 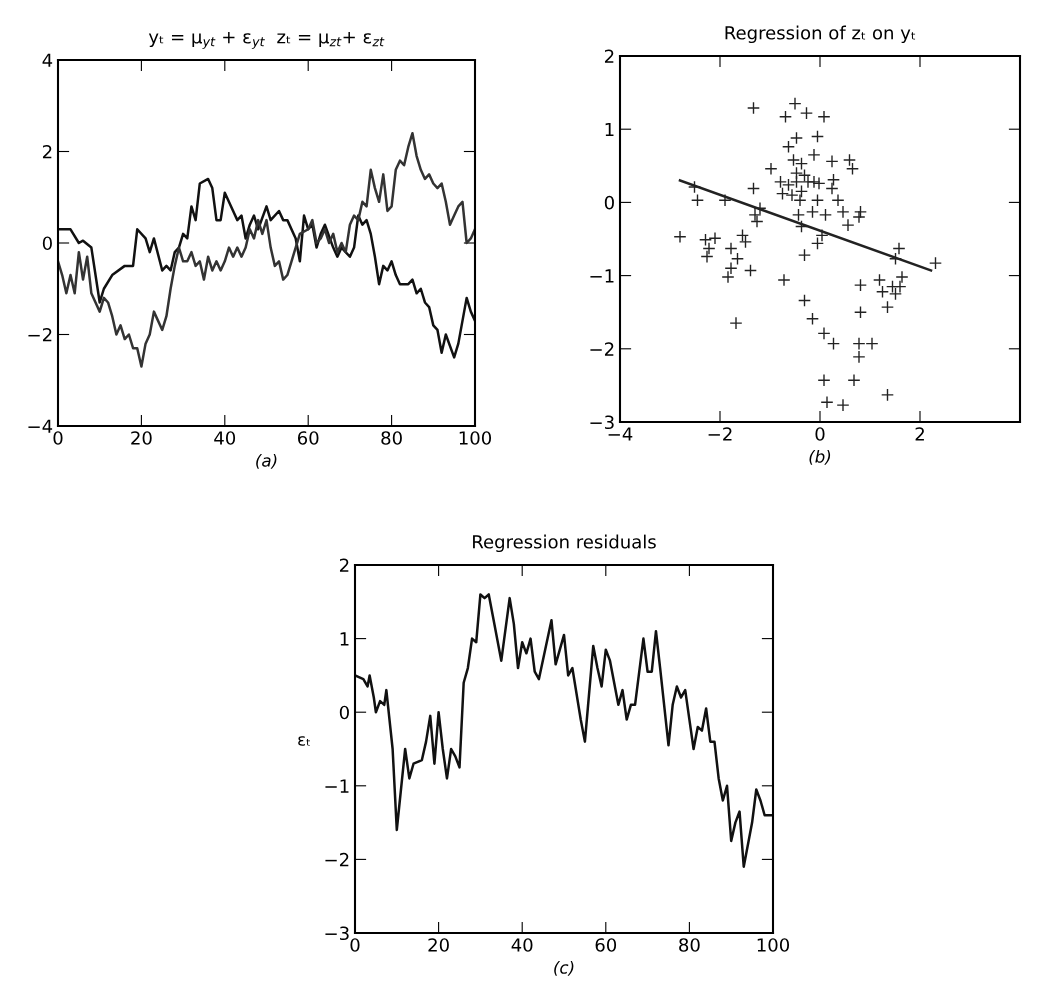 I want to click on y-tick-label: 4, so click(x=47, y=60).